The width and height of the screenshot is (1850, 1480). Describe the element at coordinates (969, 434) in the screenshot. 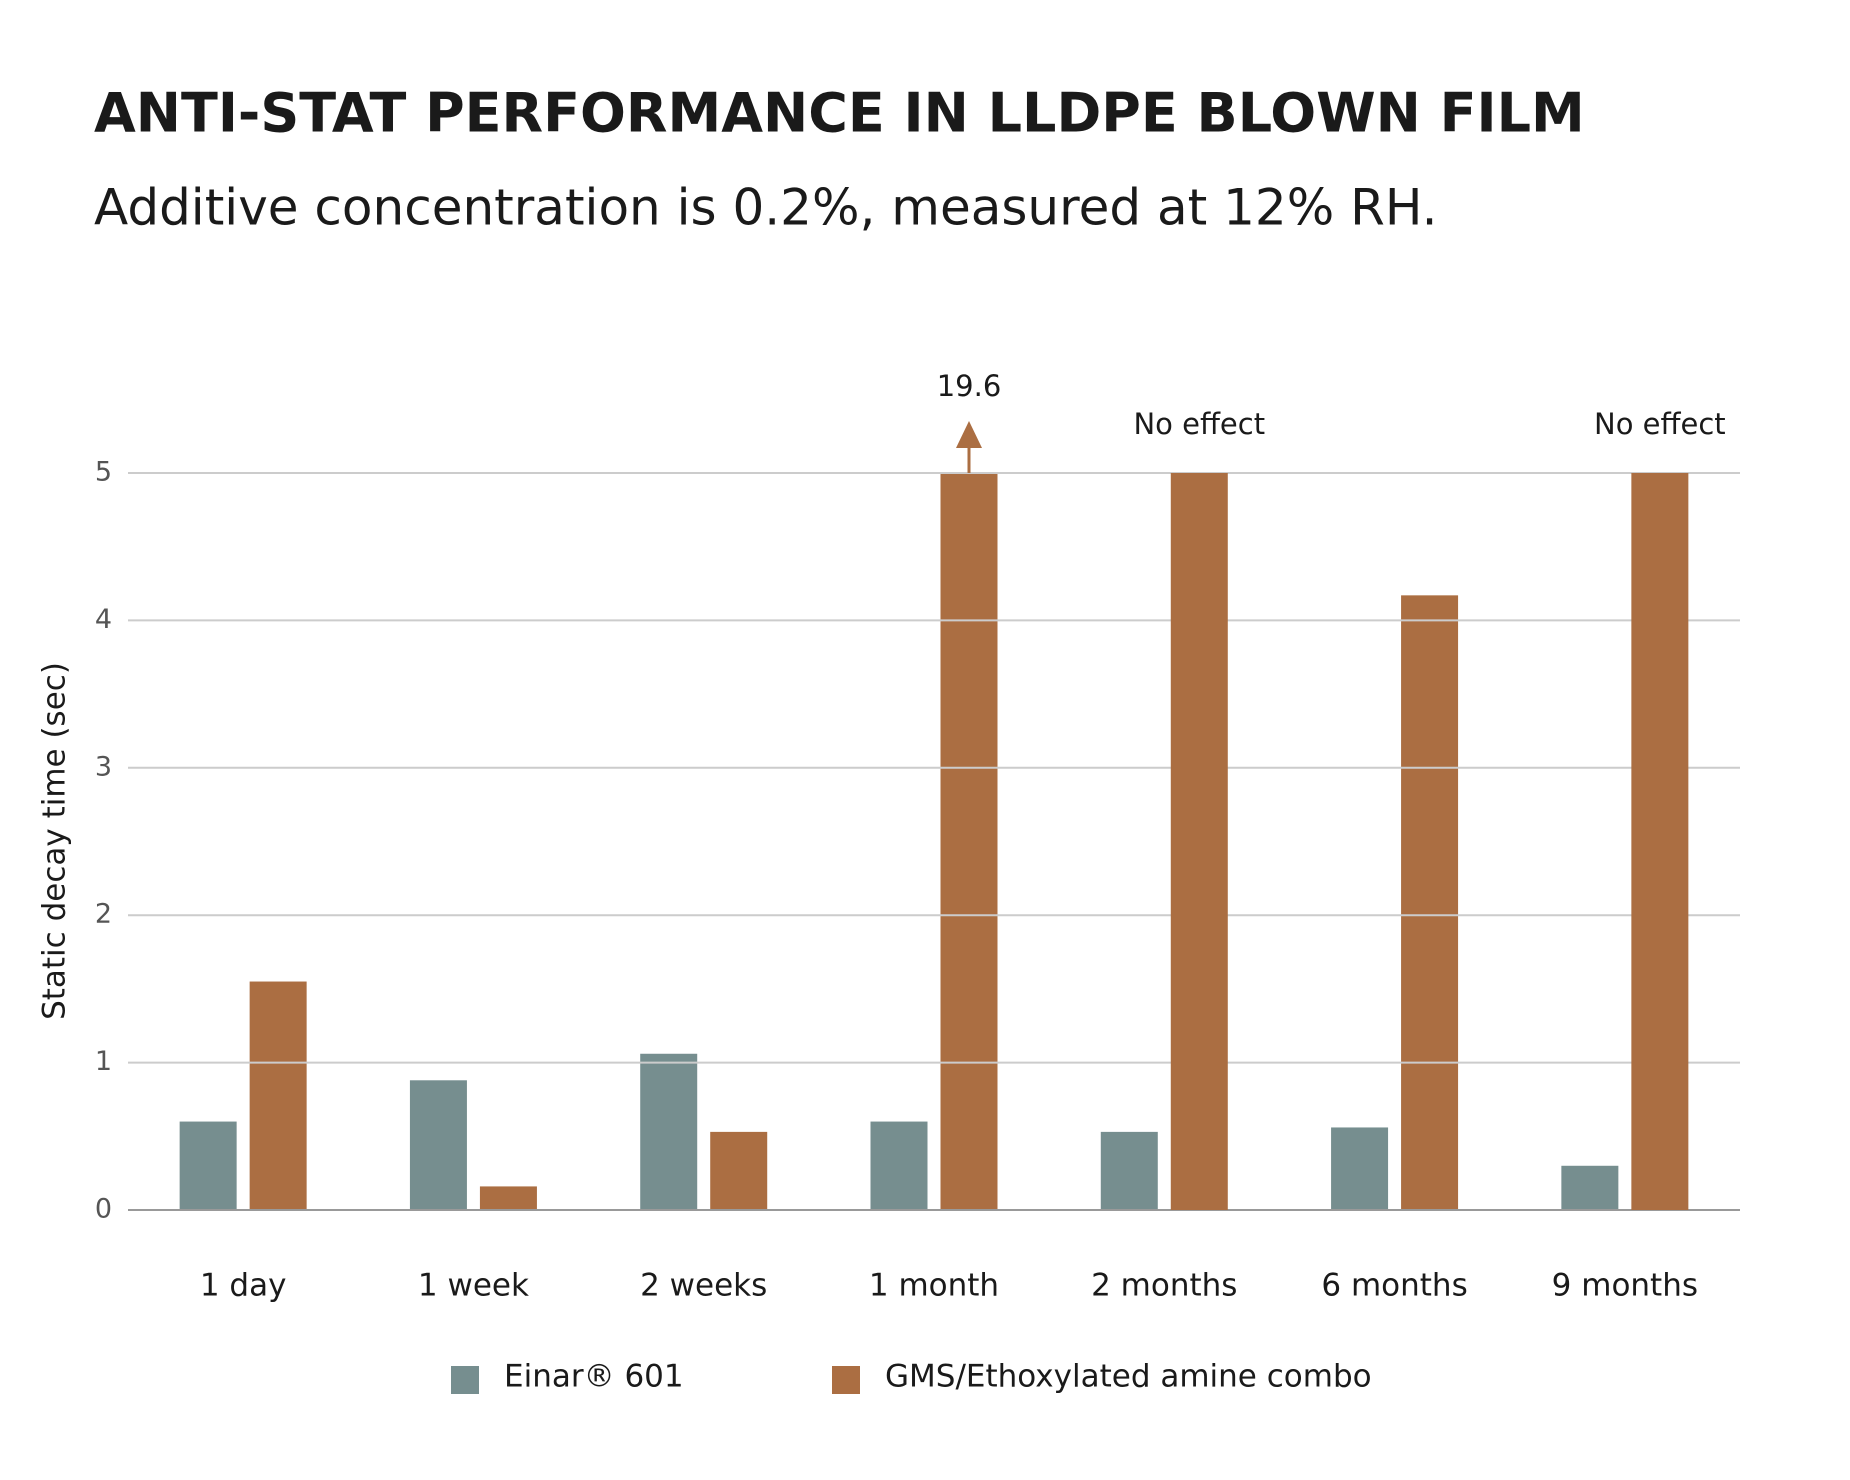

I see `off-scale-arrowhead` at that location.